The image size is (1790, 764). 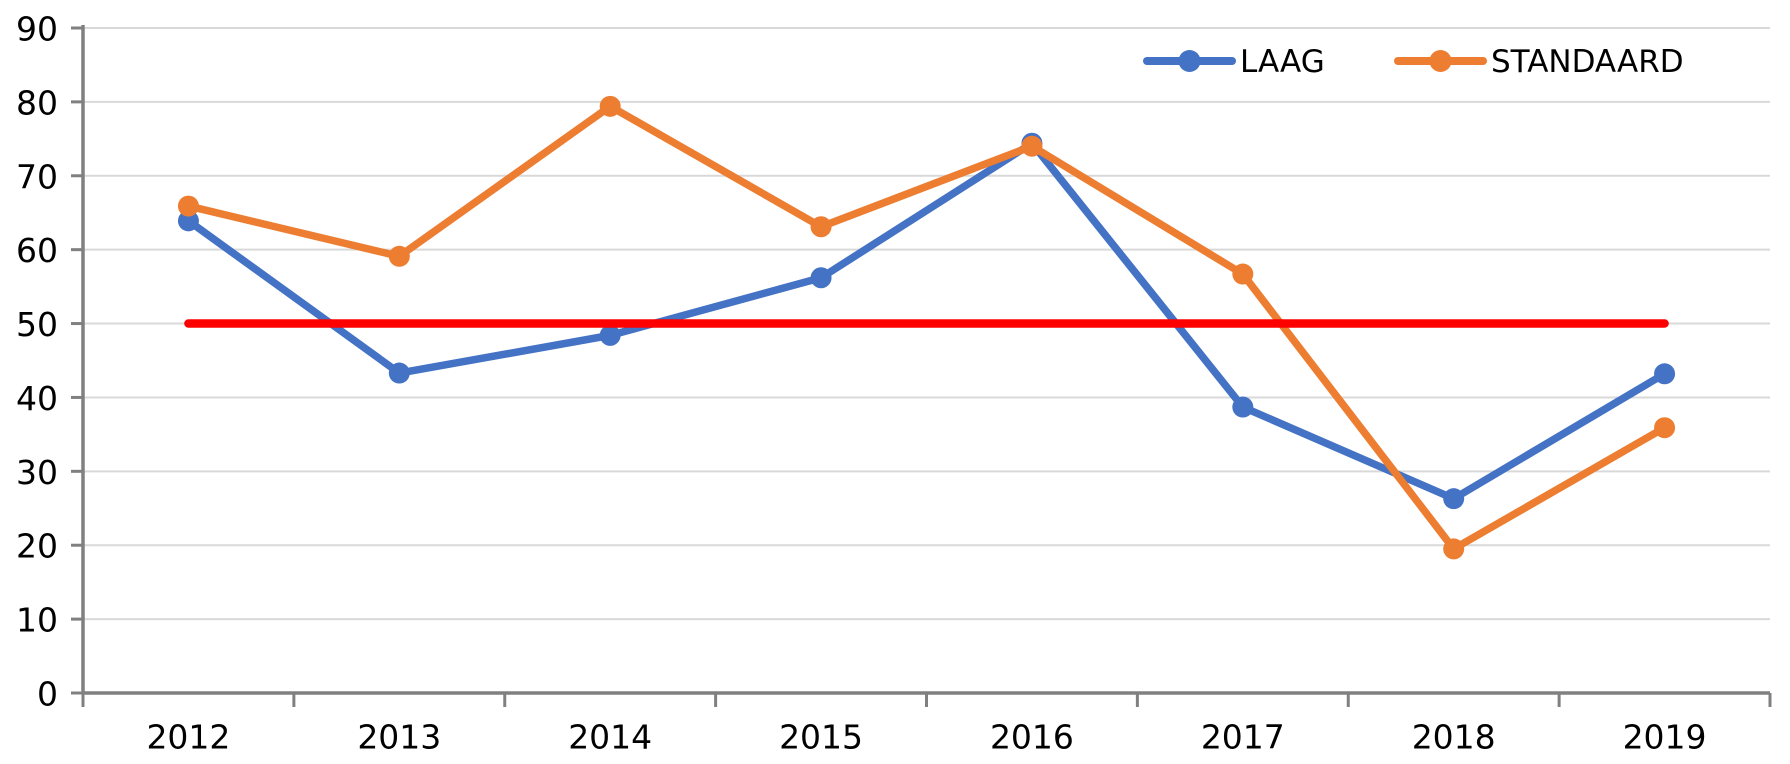 What do you see at coordinates (188, 206) in the screenshot?
I see `data-point-standaard-2012` at bounding box center [188, 206].